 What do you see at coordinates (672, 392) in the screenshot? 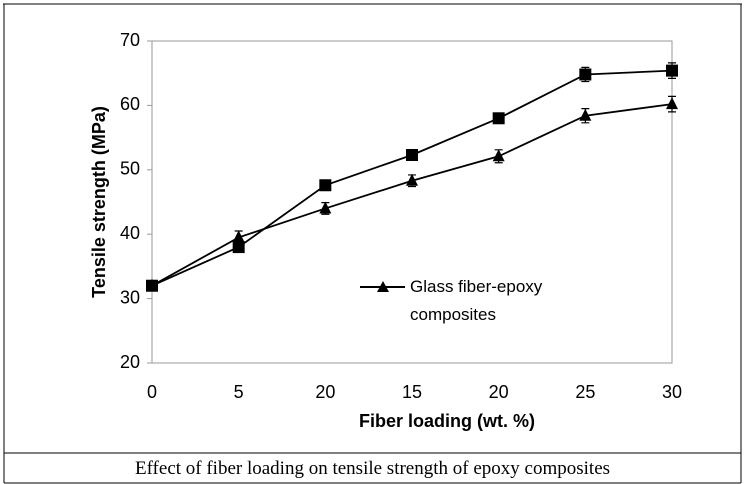
I see `x-tick-label: 30` at bounding box center [672, 392].